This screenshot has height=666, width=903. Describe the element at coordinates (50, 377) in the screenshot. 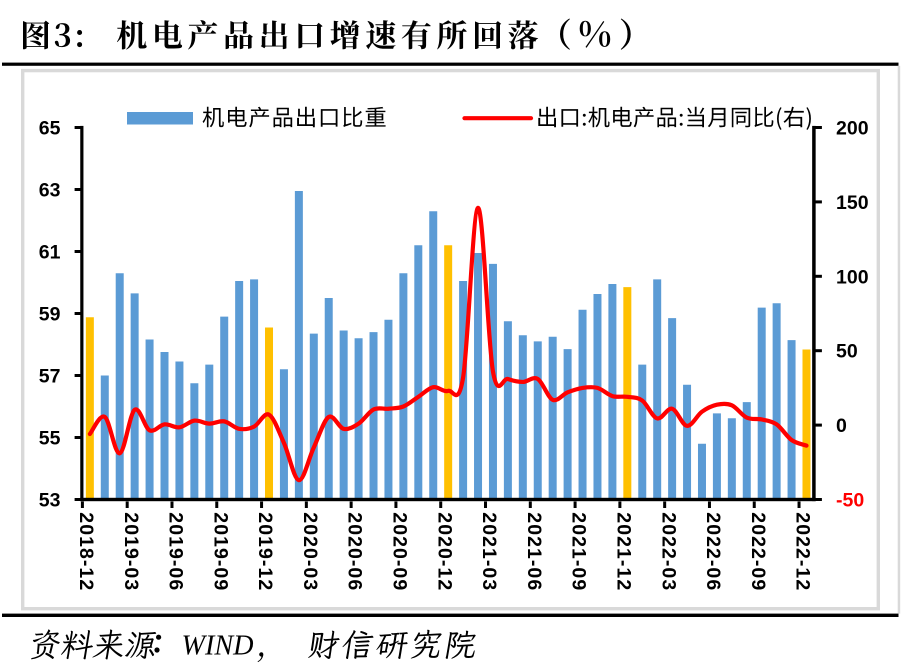

I see `svg-text: 57` at that location.